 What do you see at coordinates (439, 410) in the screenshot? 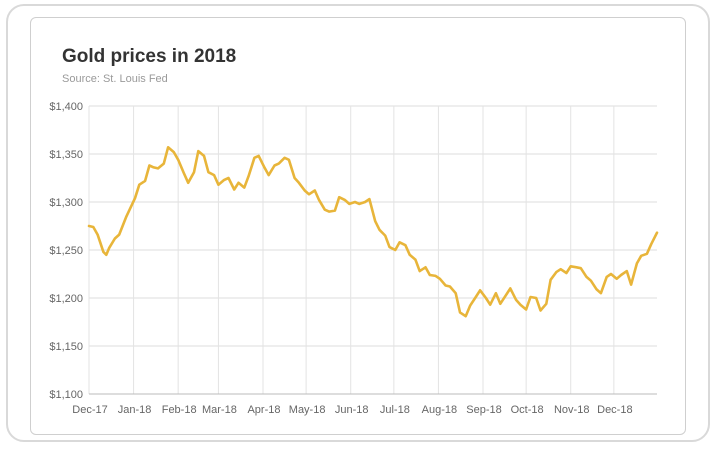
I see `x-tick-label: Aug-18` at bounding box center [439, 410].